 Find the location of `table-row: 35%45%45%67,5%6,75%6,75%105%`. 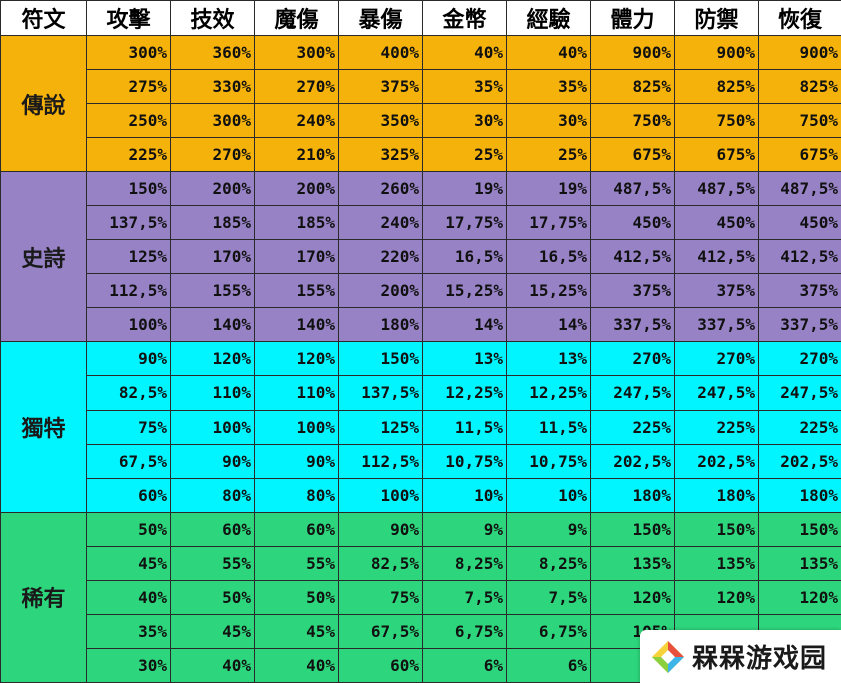

table-row: 35%45%45%67,5%6,75%6,75%105% is located at coordinates (421, 631).